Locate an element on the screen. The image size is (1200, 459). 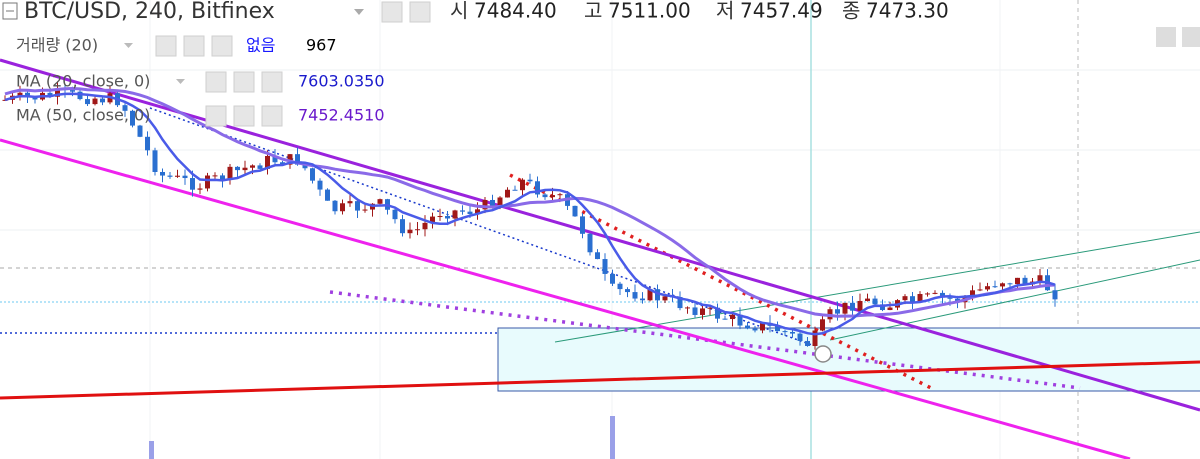
scroll-down-button is located at coordinates (1166, 37).